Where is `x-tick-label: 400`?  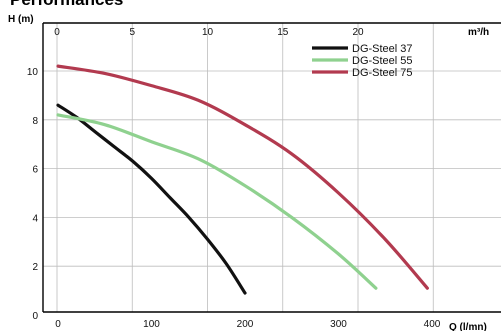 x-tick-label: 400 is located at coordinates (432, 324).